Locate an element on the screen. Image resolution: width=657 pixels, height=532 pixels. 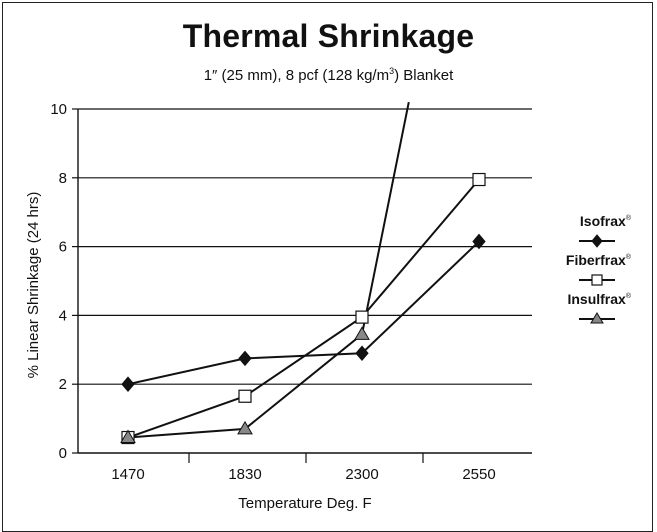
subtitle-text: 1″ (25 mm), 8 pcf (128 kg/m is located at coordinates (296, 75).